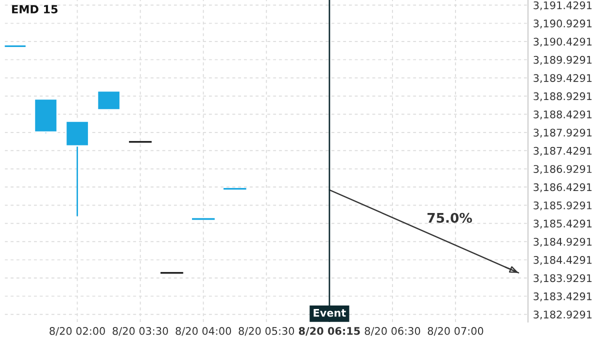 The width and height of the screenshot is (600, 340). What do you see at coordinates (563, 224) in the screenshot?
I see `y-tick-label: 3,185.4291` at bounding box center [563, 224].